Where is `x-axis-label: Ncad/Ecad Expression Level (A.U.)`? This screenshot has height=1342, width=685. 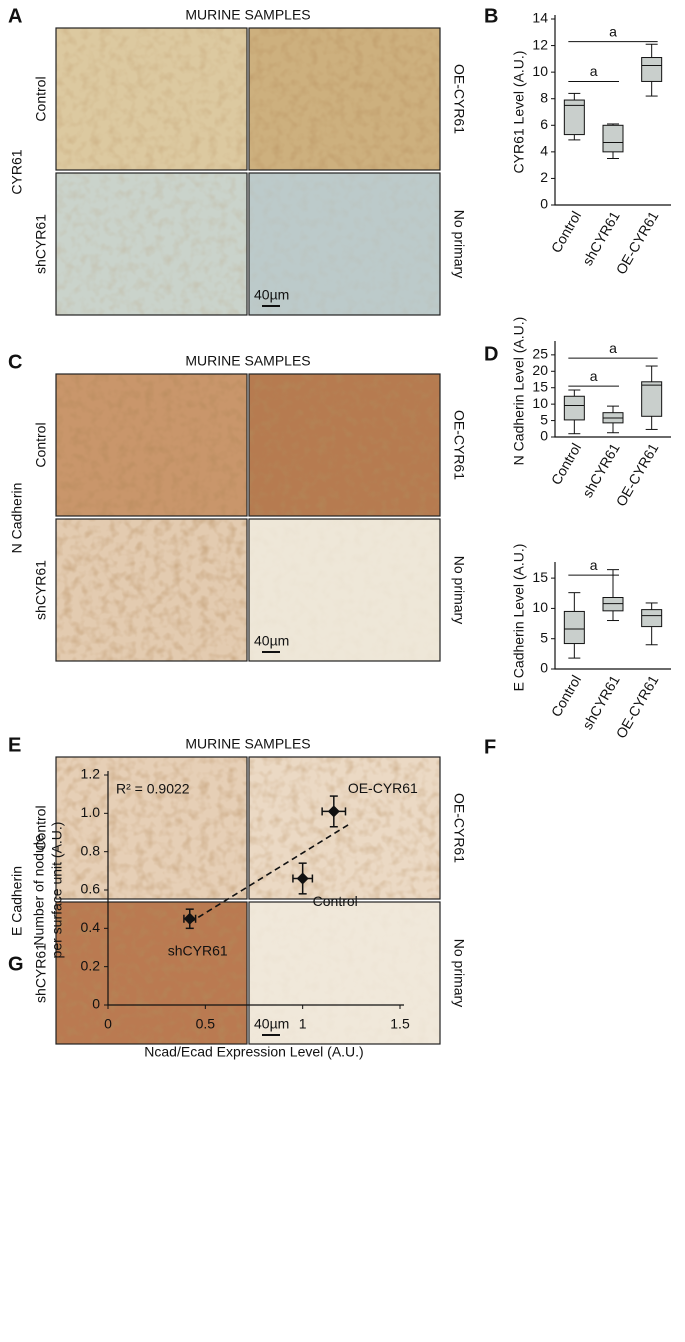 x-axis-label: Ncad/Ecad Expression Level (A.U.) is located at coordinates (253, 1052).